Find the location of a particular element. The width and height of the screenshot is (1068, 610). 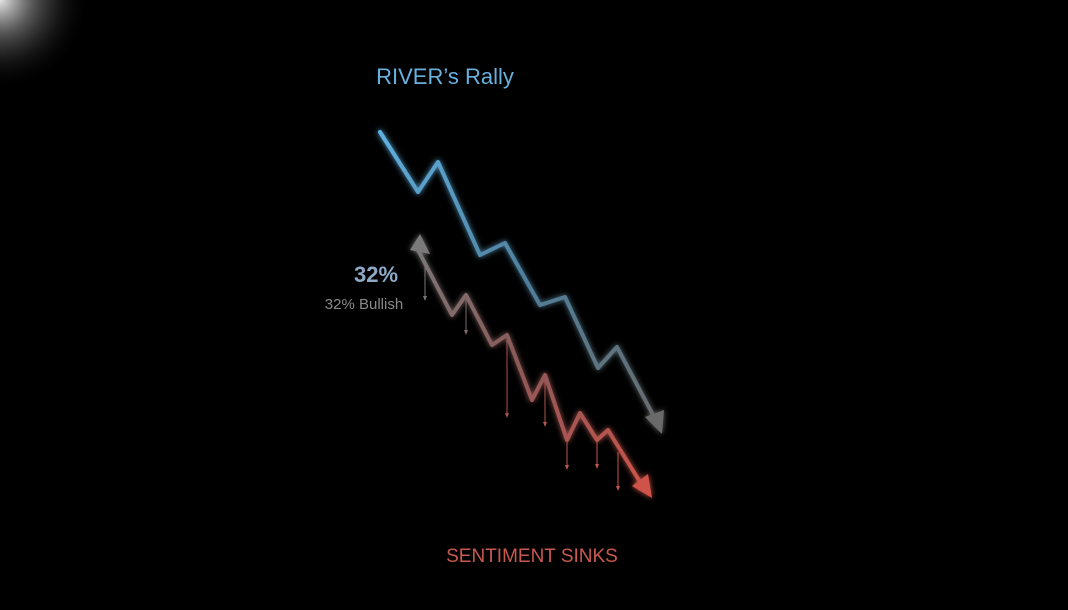

rally-path is located at coordinates (516, 272).